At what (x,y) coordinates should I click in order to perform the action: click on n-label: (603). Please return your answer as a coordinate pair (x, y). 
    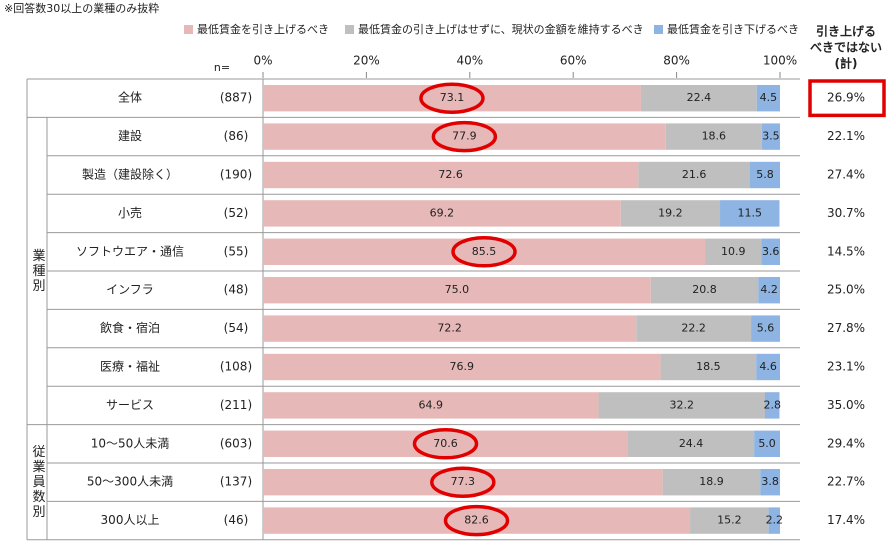
    Looking at the image, I should click on (236, 443).